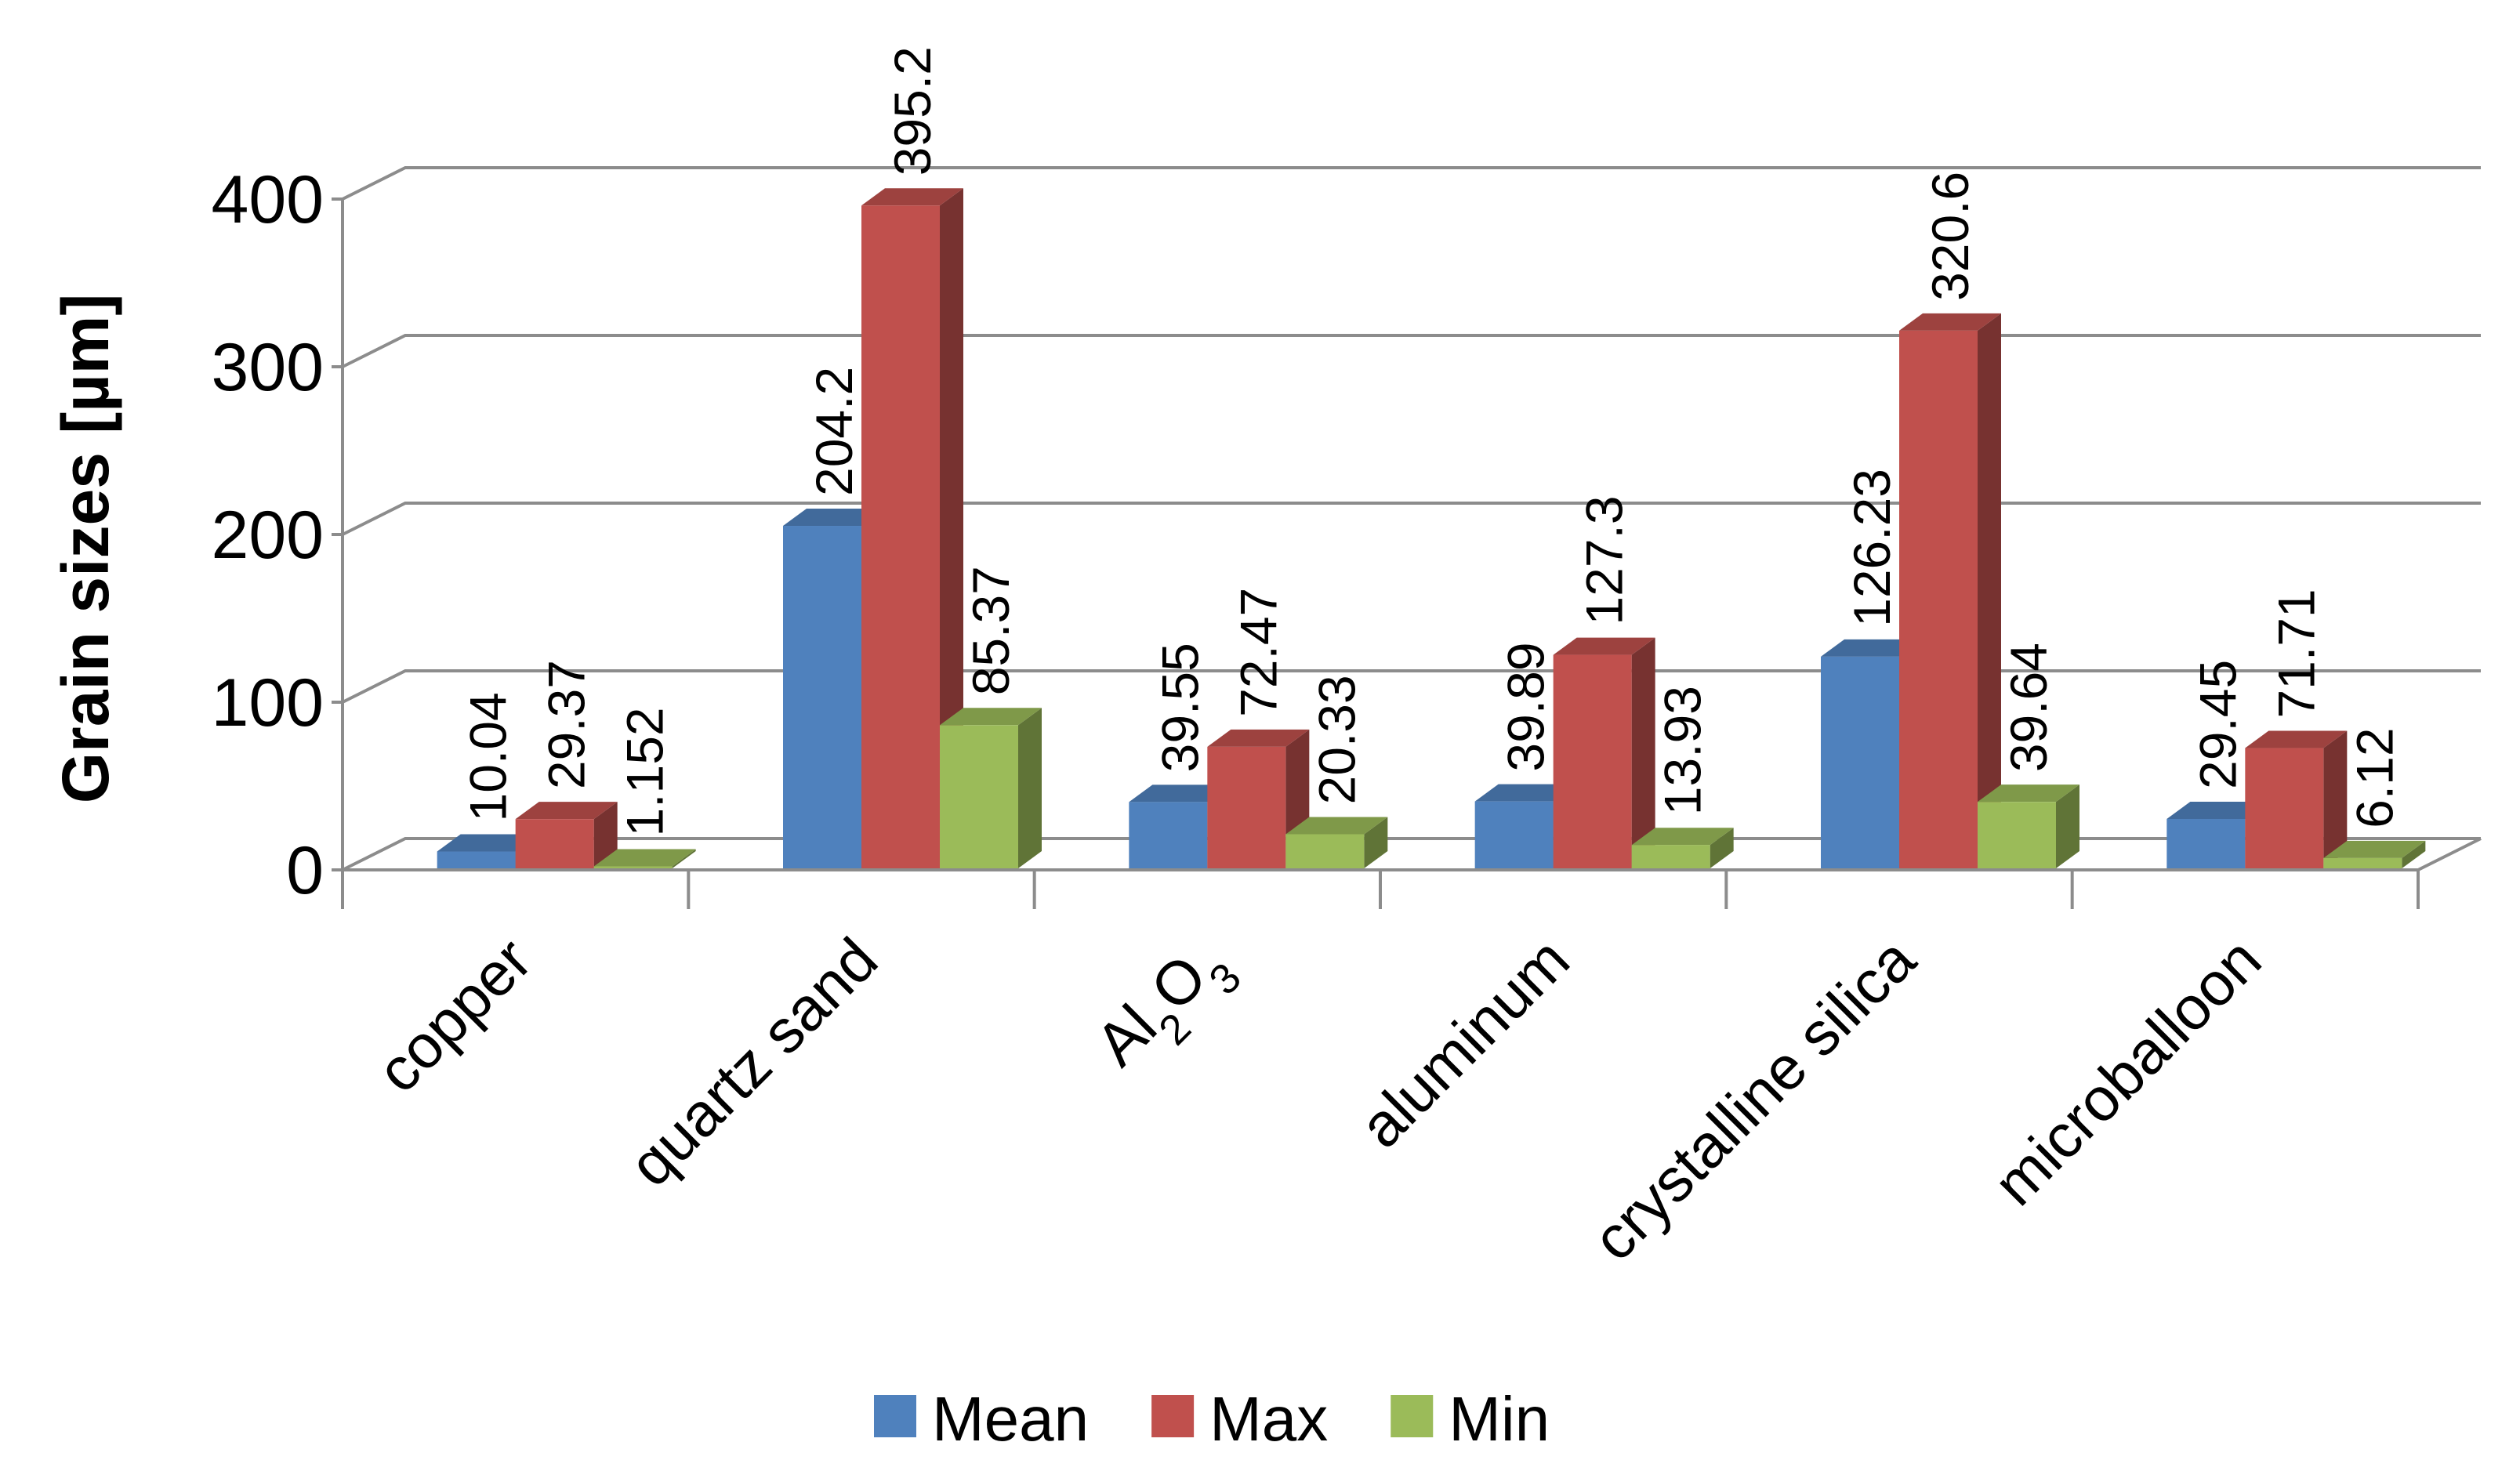 The image size is (2520, 1471). Describe the element at coordinates (1166, 1009) in the screenshot. I see `x-category-label: Al2O3` at that location.